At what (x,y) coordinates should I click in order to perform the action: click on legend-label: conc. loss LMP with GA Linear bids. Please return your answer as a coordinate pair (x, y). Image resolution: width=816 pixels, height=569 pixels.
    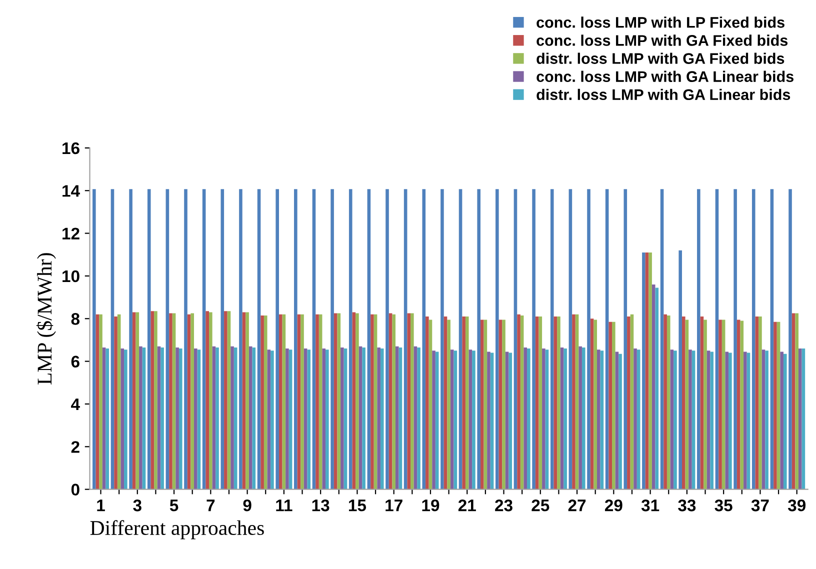
    Looking at the image, I should click on (665, 76).